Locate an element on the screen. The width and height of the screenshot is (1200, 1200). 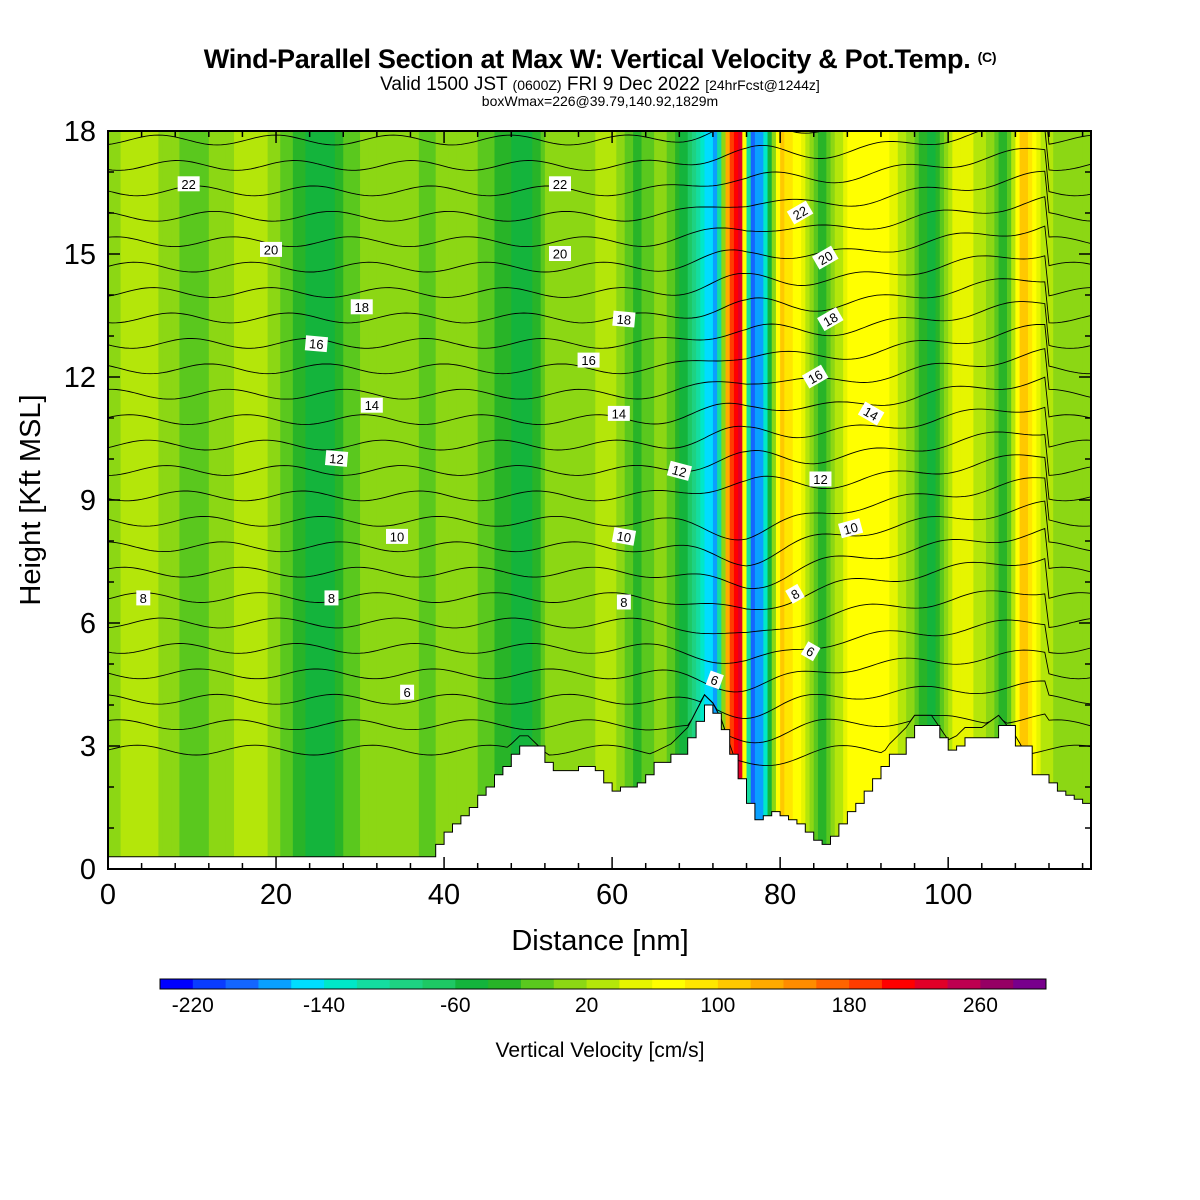
x-tick-label: 0 is located at coordinates (108, 895).